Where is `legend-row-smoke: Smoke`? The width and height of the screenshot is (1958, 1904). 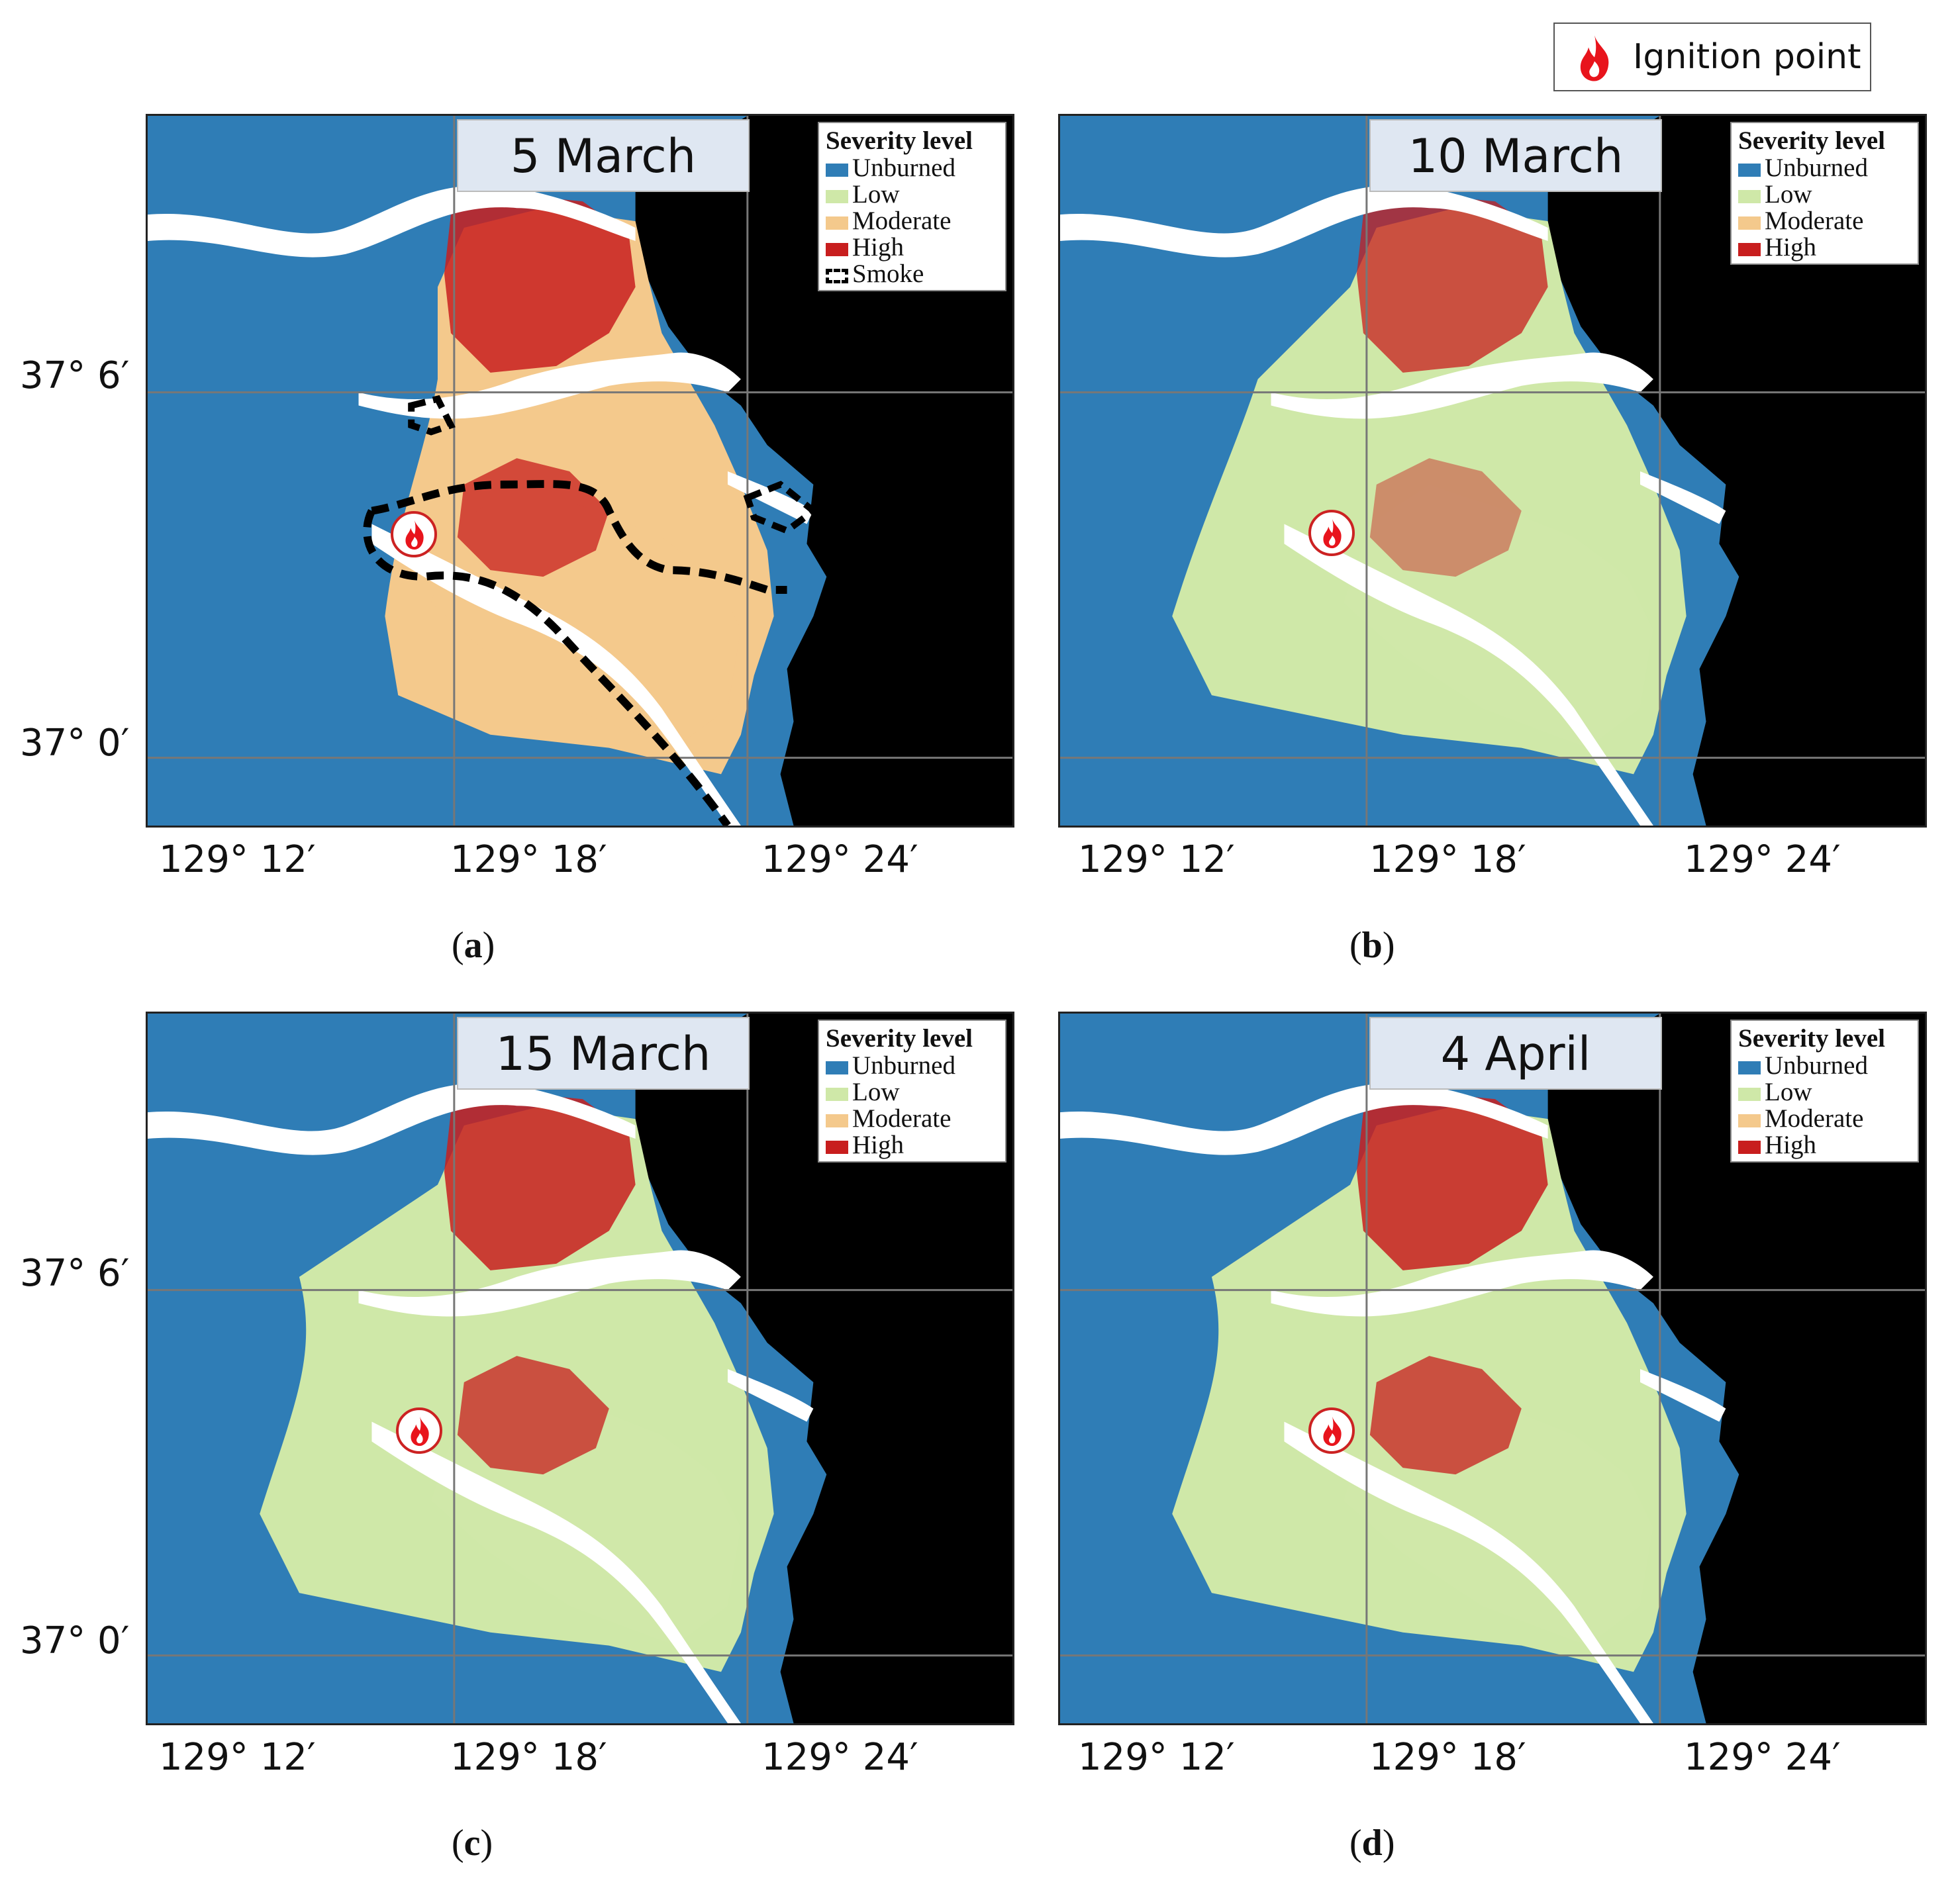
legend-row-smoke: Smoke is located at coordinates (913, 274).